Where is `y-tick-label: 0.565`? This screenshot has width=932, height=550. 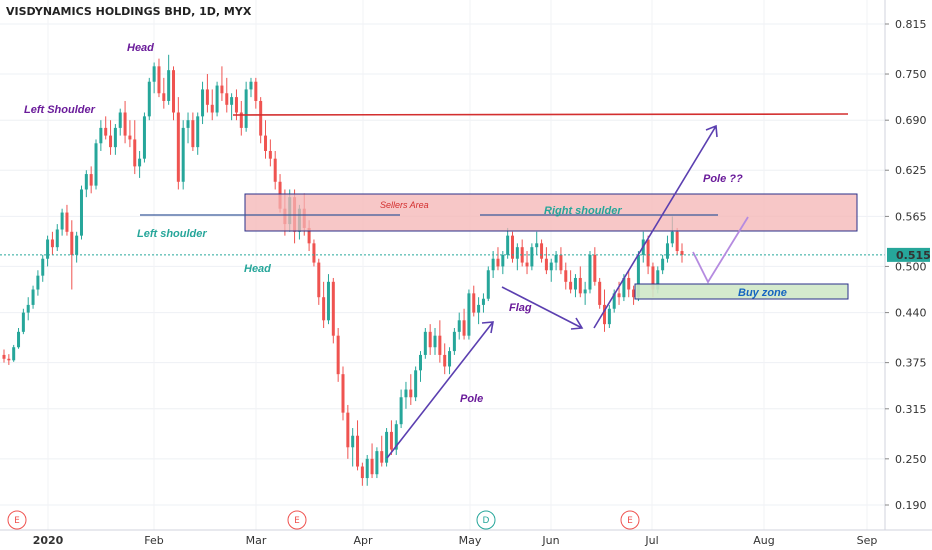
y-tick-label: 0.565 is located at coordinates (911, 216).